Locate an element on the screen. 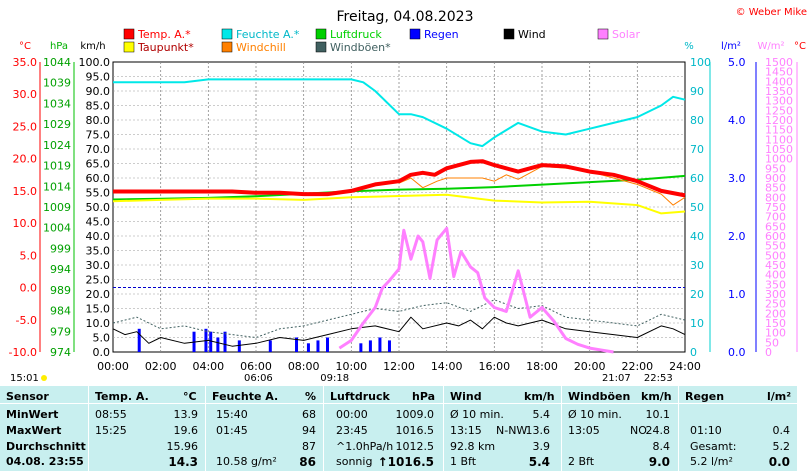  table-cell: NO is located at coordinates (638, 430).